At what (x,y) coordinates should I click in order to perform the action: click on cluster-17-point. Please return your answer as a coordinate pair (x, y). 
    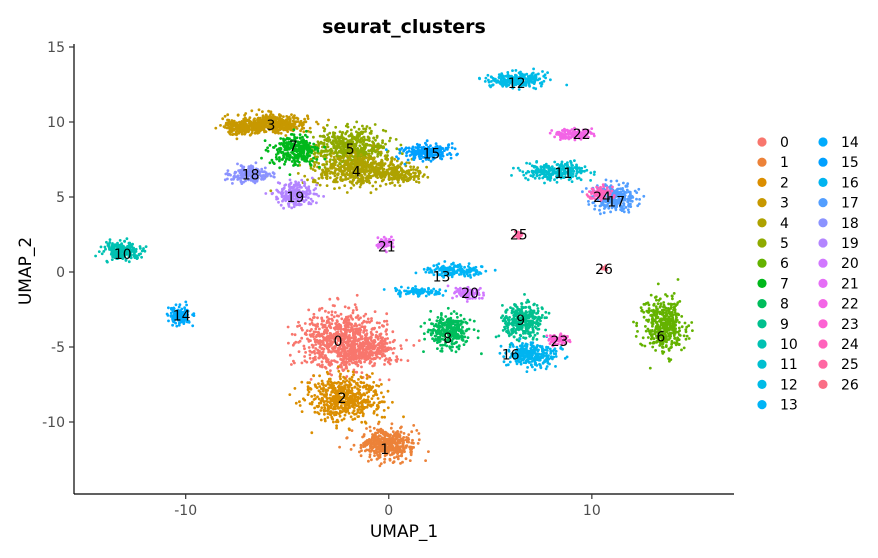
    Looking at the image, I should click on (644, 196).